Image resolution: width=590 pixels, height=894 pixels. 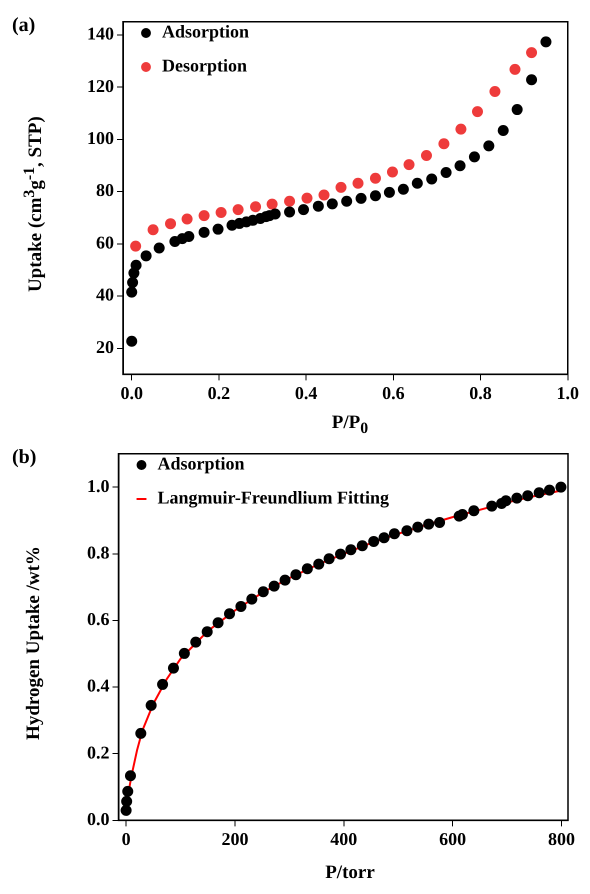 I want to click on y-tick-label: 1.0, so click(x=98, y=486).